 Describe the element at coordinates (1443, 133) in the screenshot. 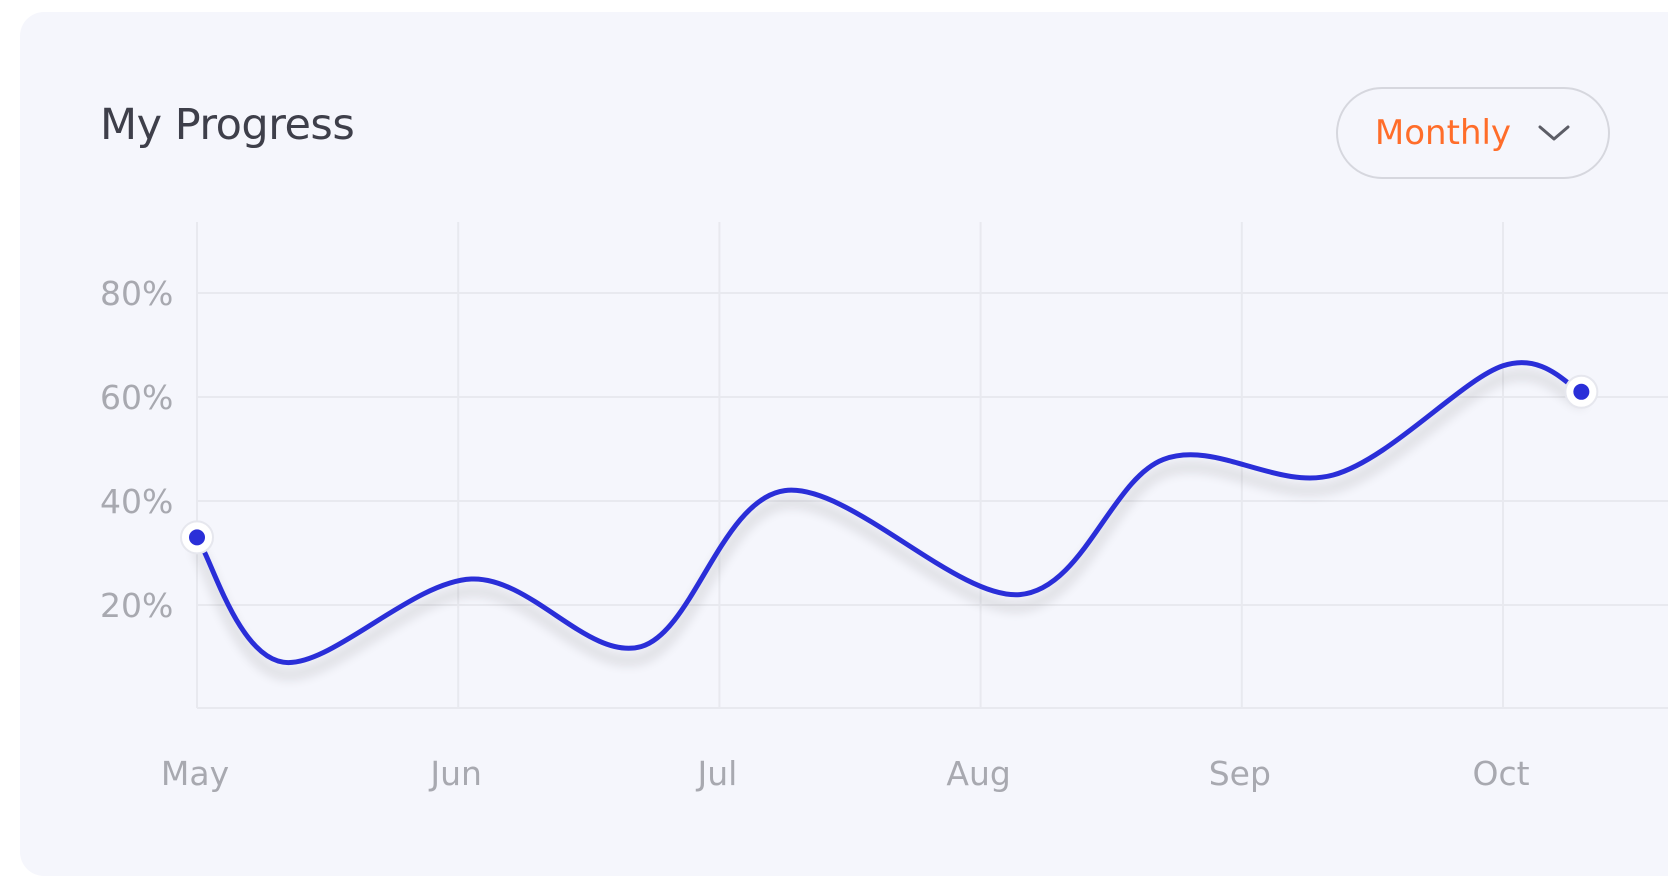

I see `period-dropdown-label: Monthly` at that location.